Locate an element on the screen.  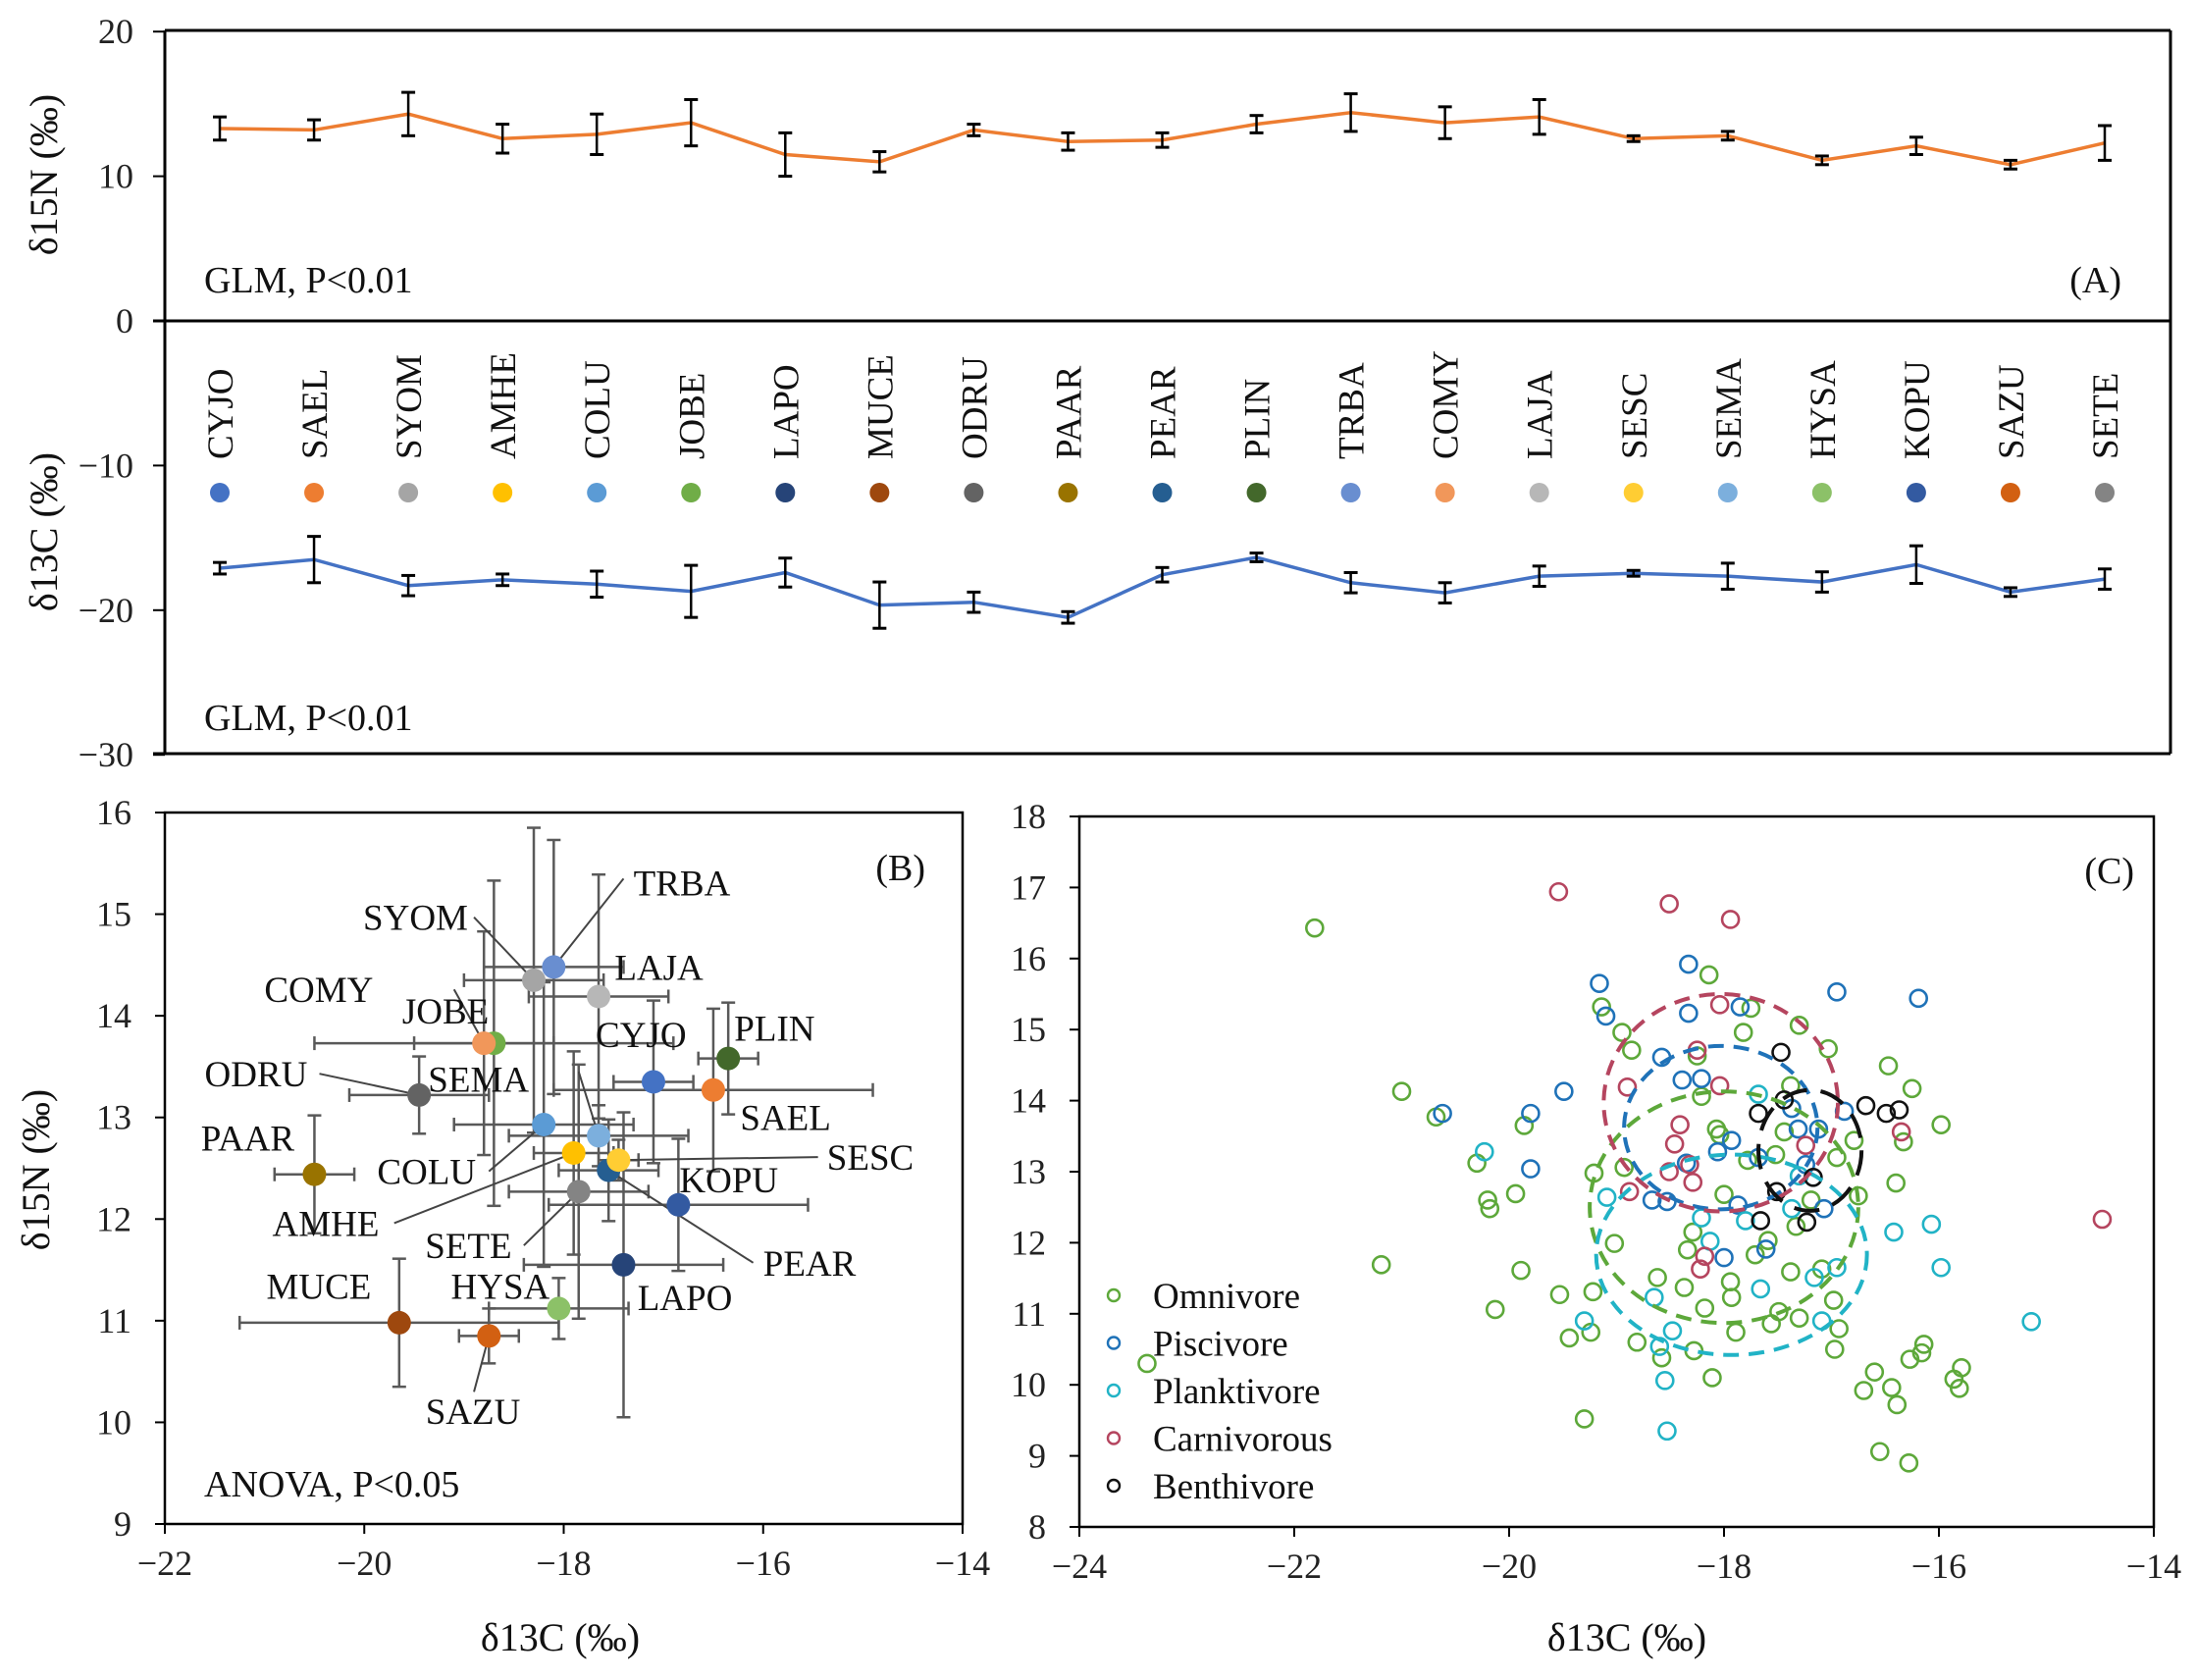
y-tick-label: 13 is located at coordinates (1028, 1171).